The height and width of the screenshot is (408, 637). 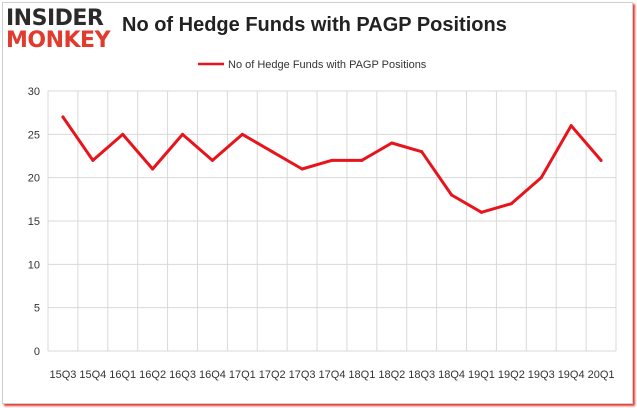 I want to click on y-tick-label: 20, so click(x=34, y=179).